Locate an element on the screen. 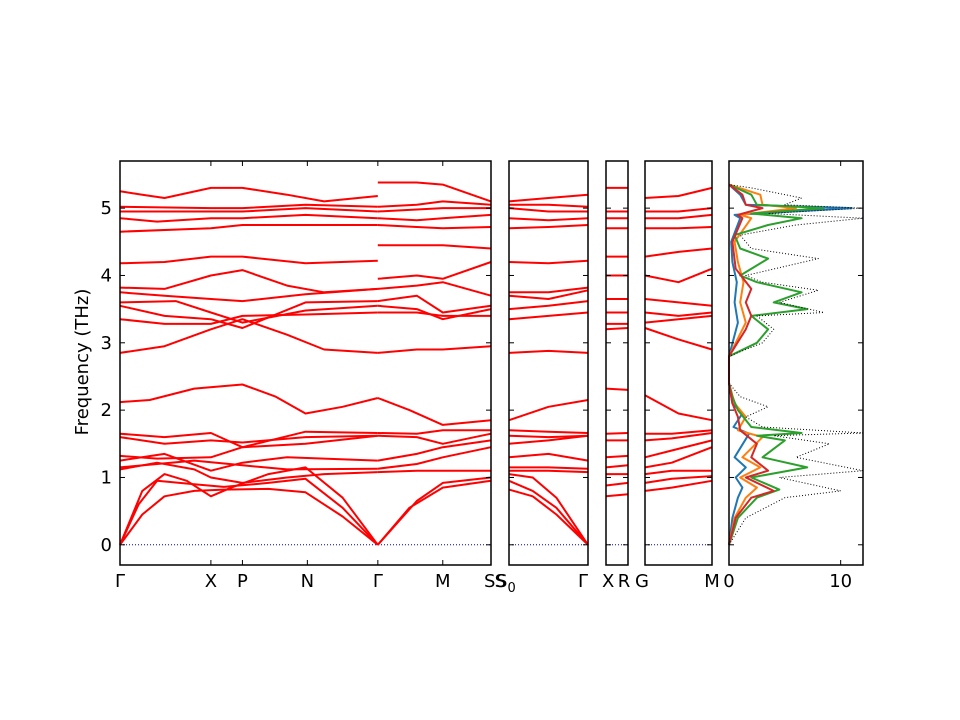  band-panel: SS0 Γ is located at coordinates (542, 378).